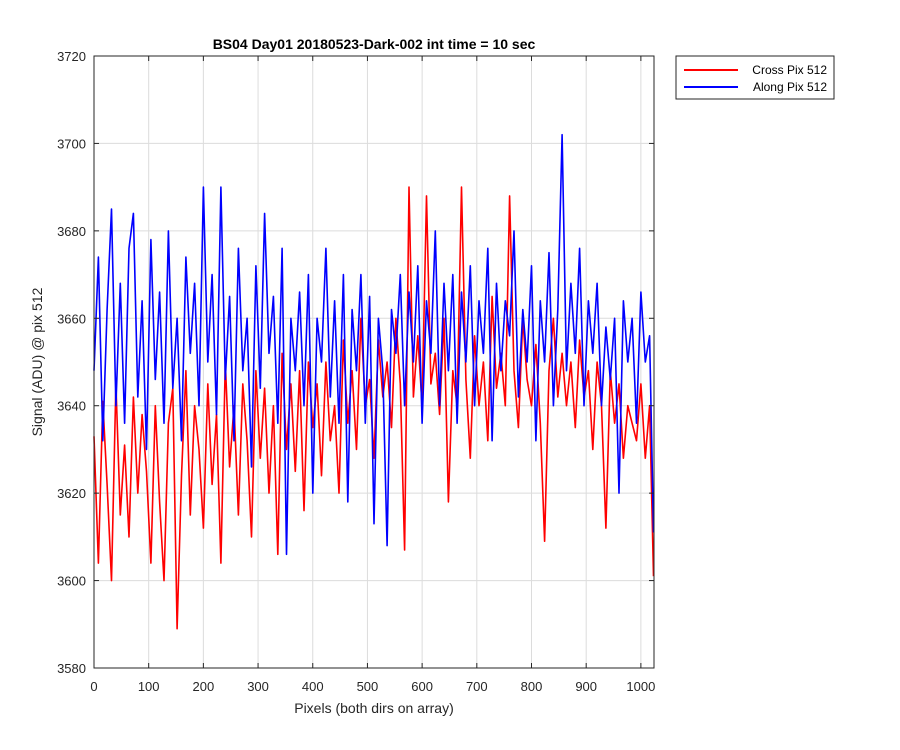 This screenshot has width=900, height=750. I want to click on x-tick-label: 1000, so click(640, 686).